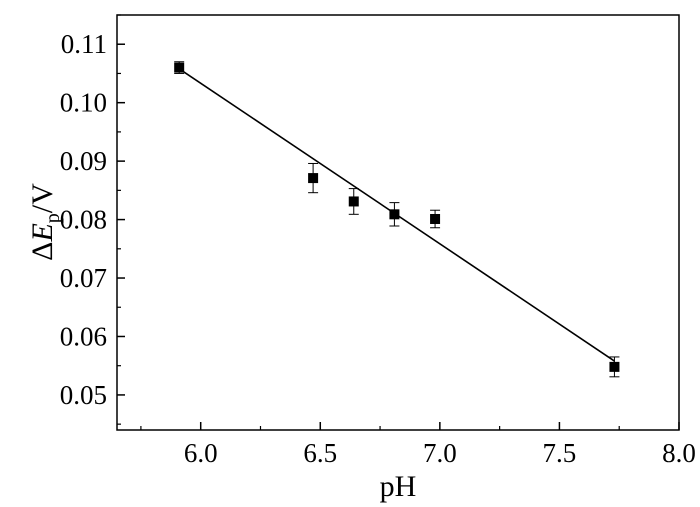  I want to click on y-tick-label: 0.11, so click(84, 44).